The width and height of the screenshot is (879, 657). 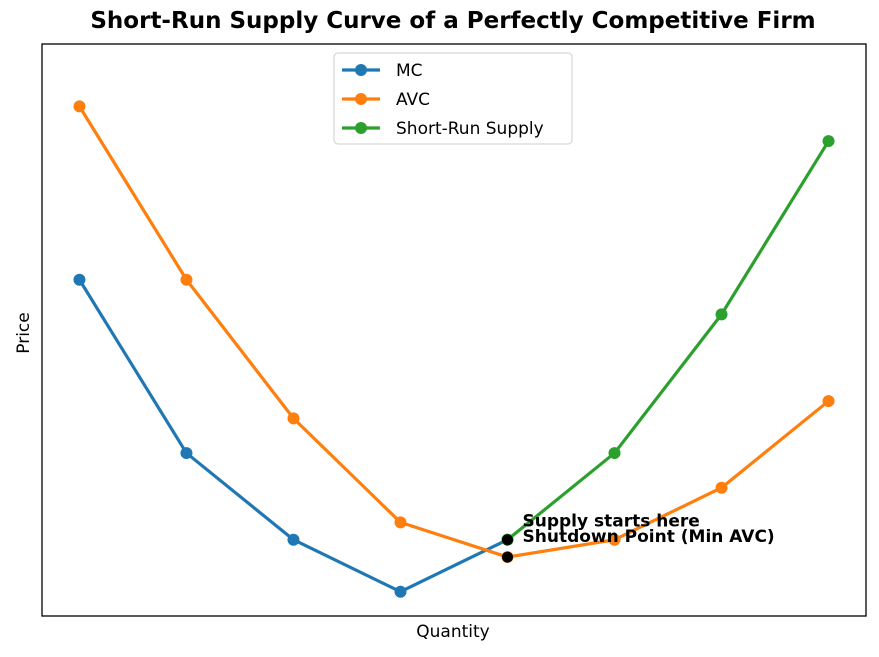 I want to click on legend: MC AVC Short-Run Supply, so click(x=453, y=98).